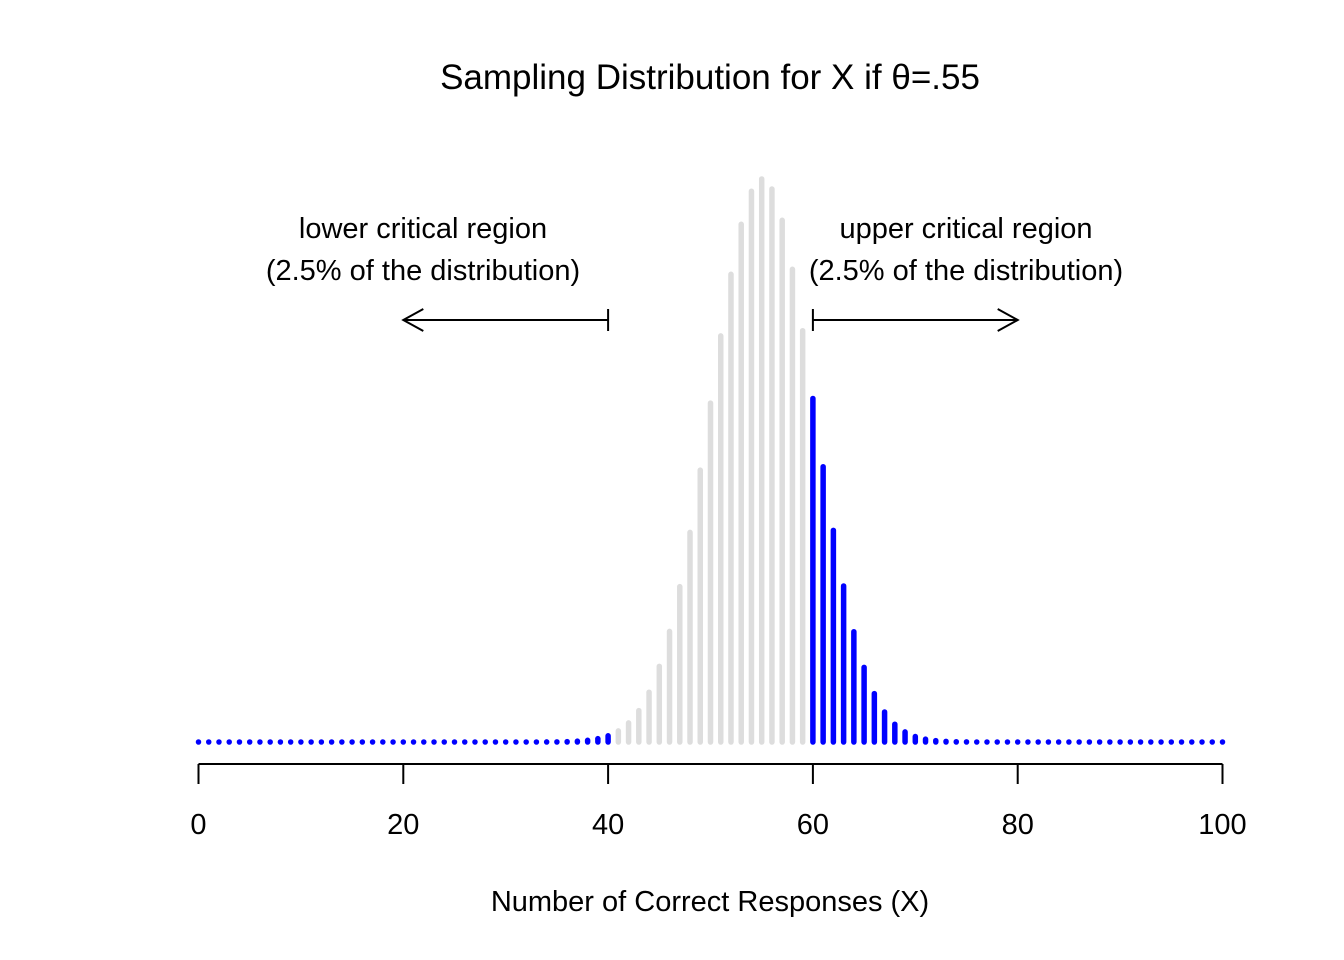  Describe the element at coordinates (710, 77) in the screenshot. I see `chart-title: Sampling Distribution for X if θ=.55` at that location.